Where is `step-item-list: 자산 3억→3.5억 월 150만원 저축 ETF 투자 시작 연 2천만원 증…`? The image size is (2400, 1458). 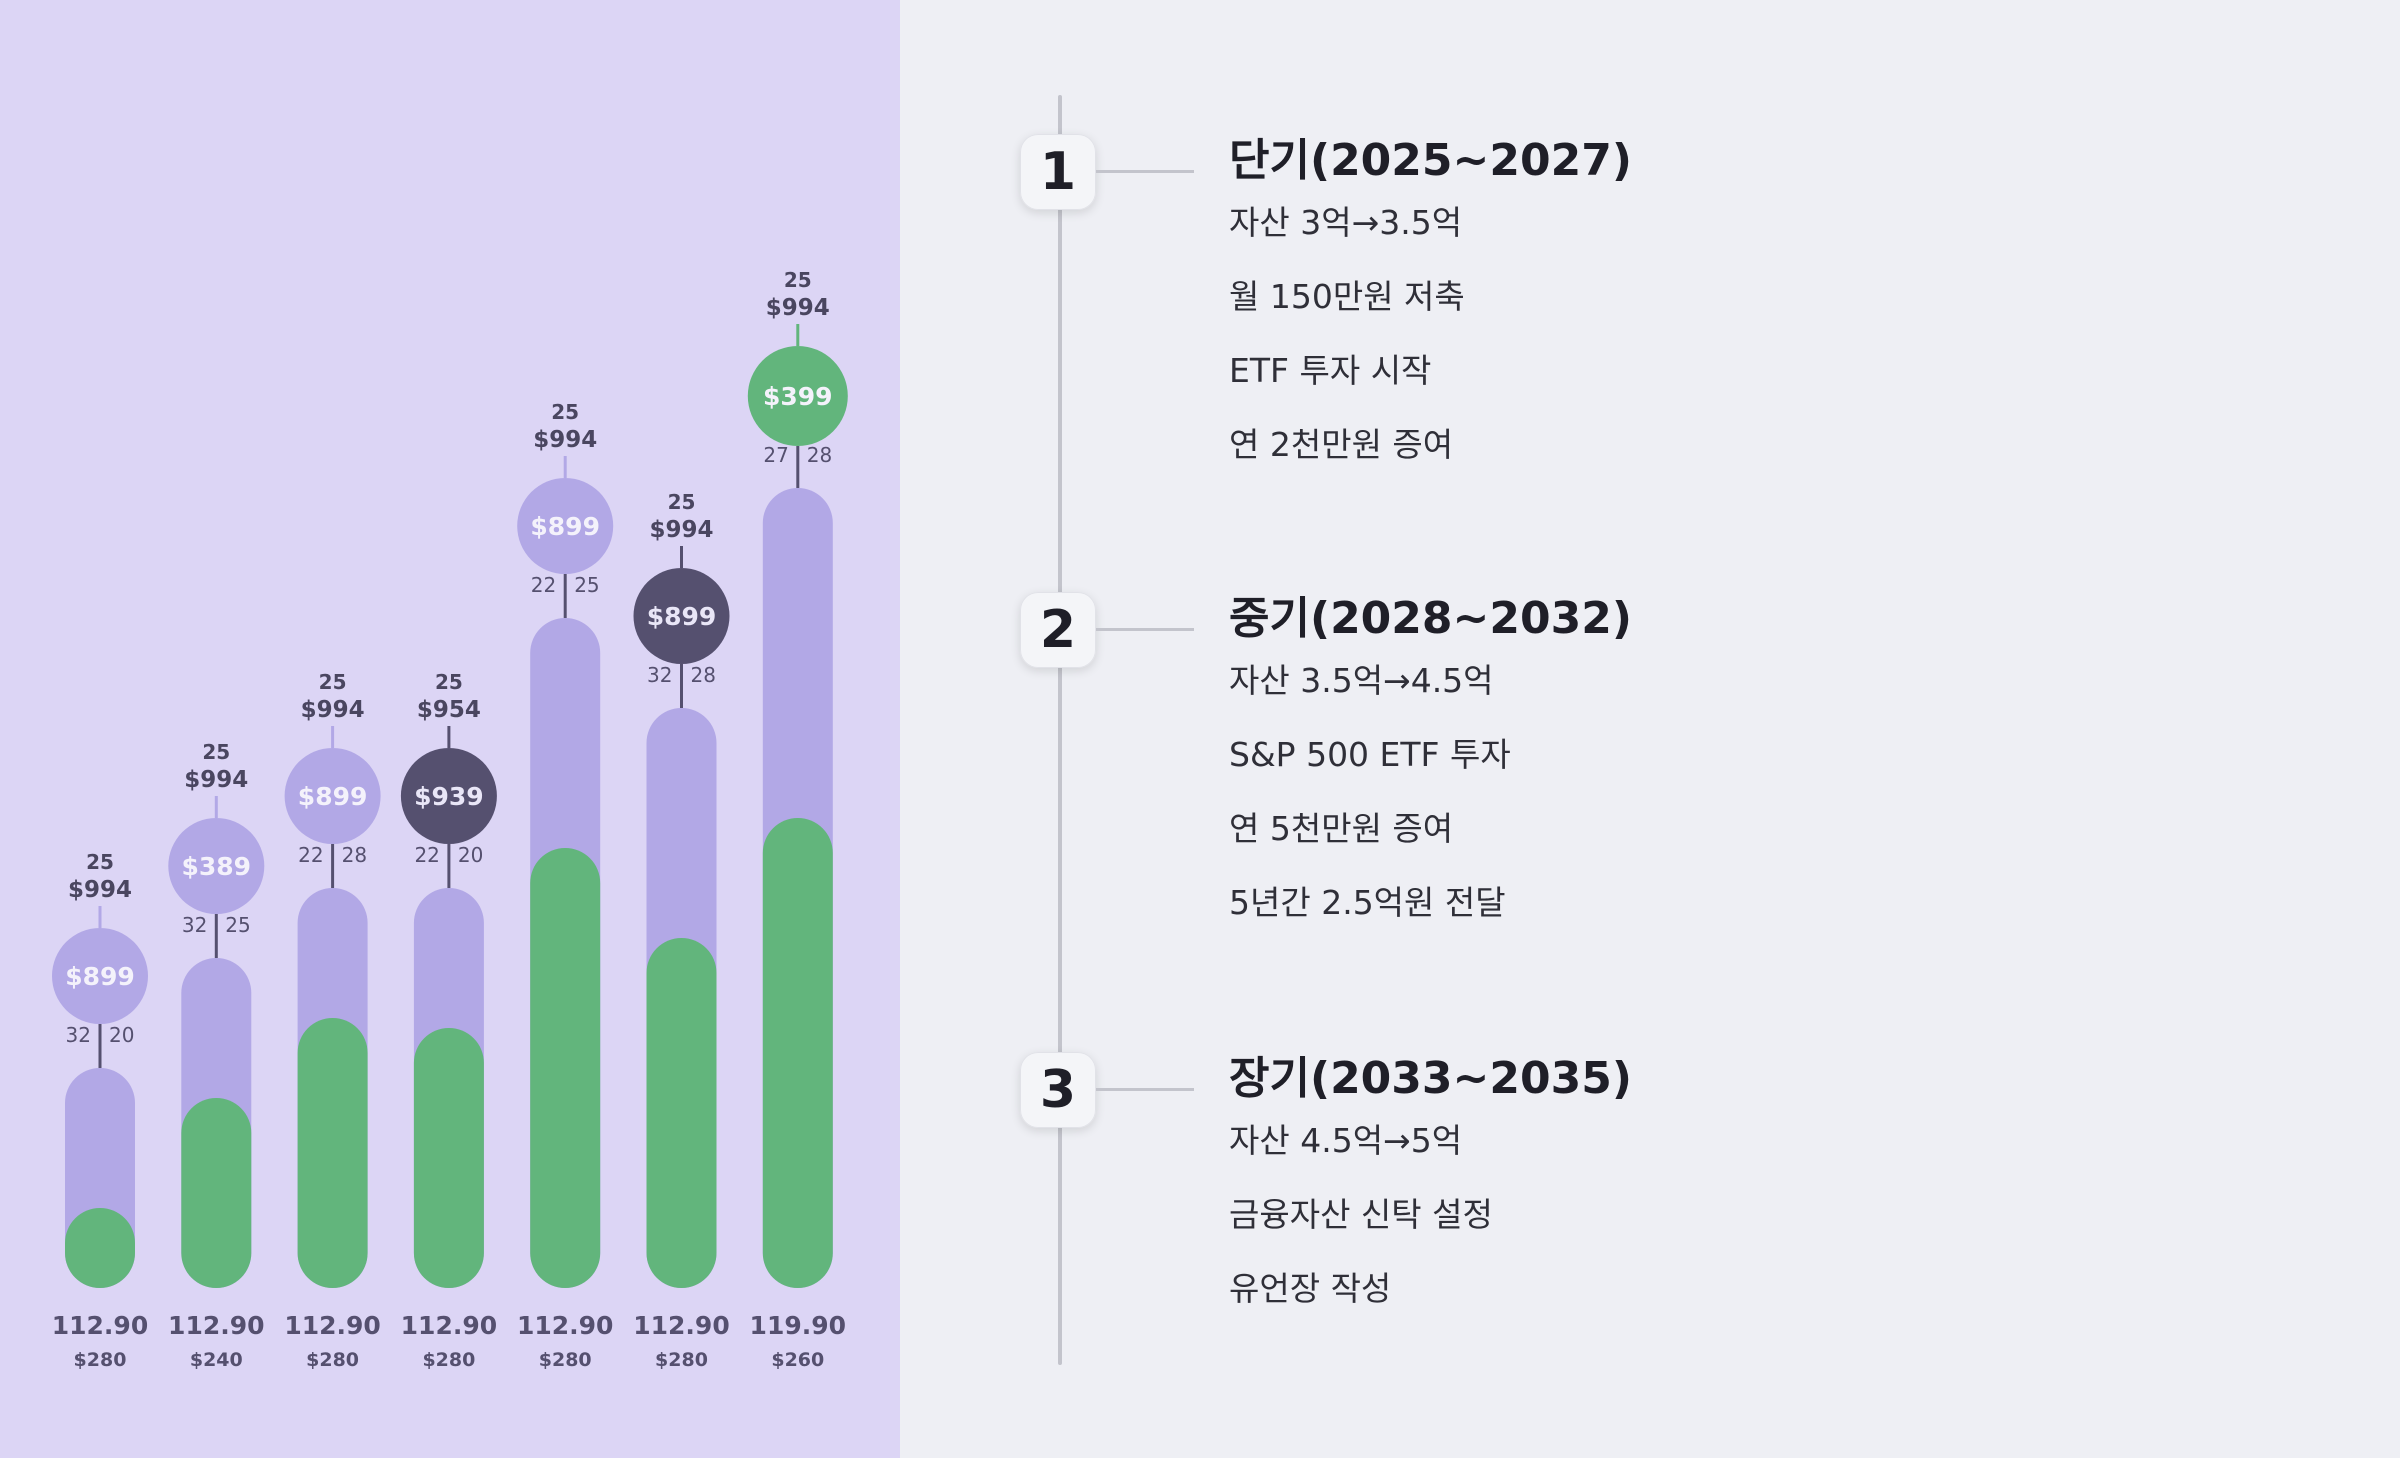
step-item-list: 자산 3억→3.5억 월 150만원 저축 ETF 투자 시작 연 2천만원 증… is located at coordinates (1347, 350).